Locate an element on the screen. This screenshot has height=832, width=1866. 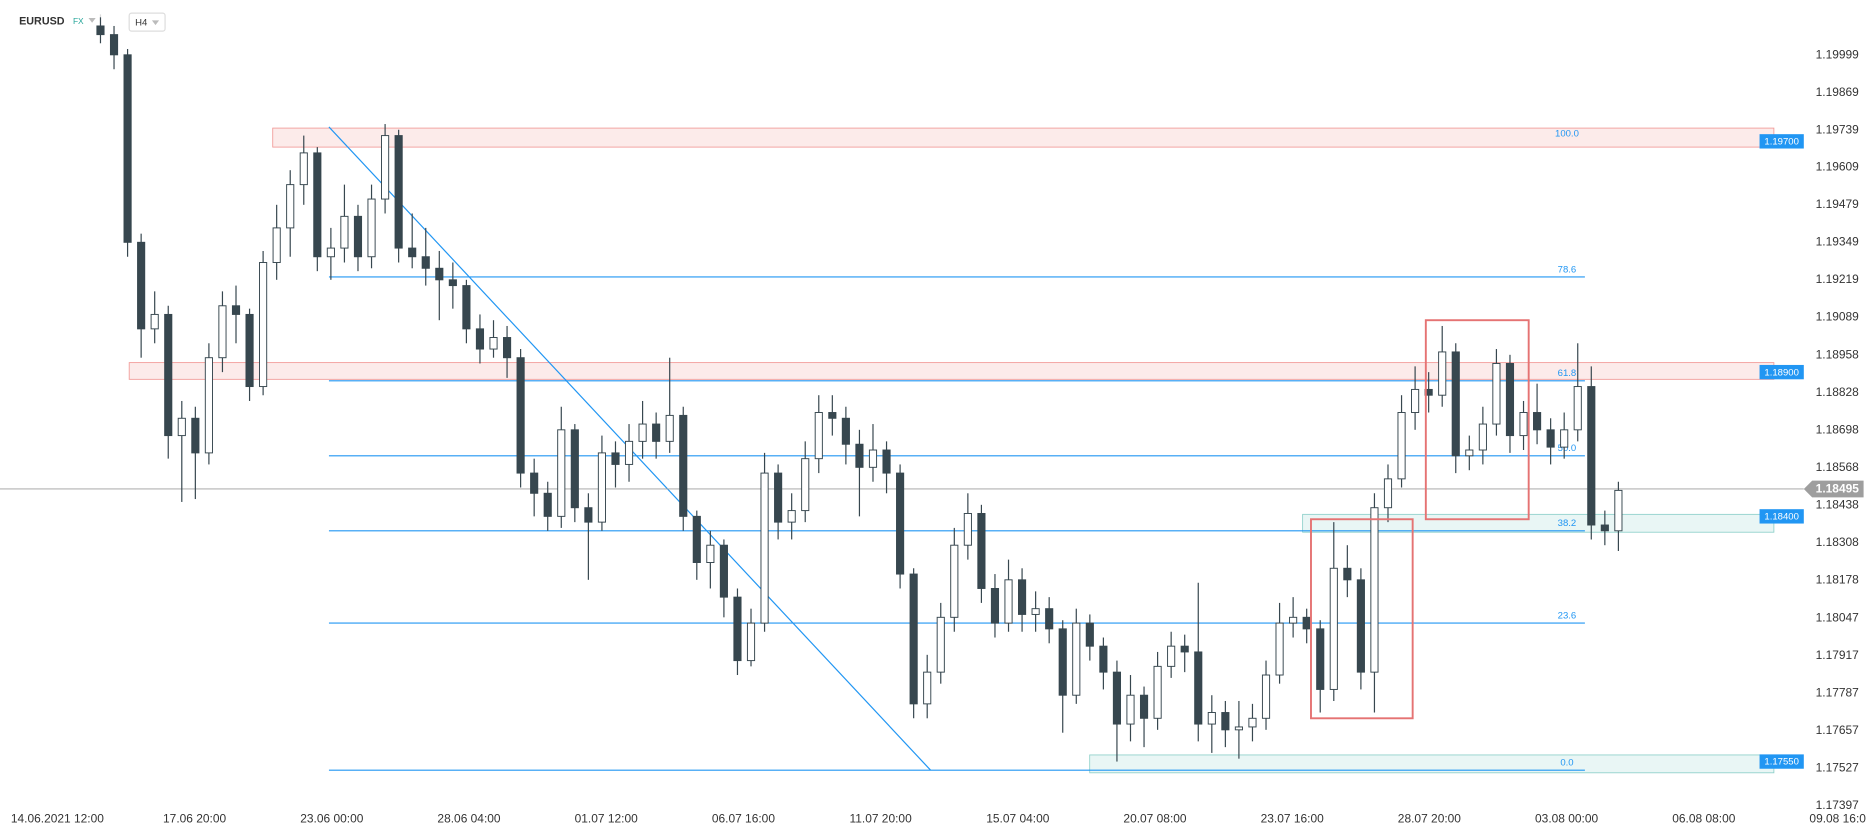
fib-label: 50.0 is located at coordinates (1567, 448).